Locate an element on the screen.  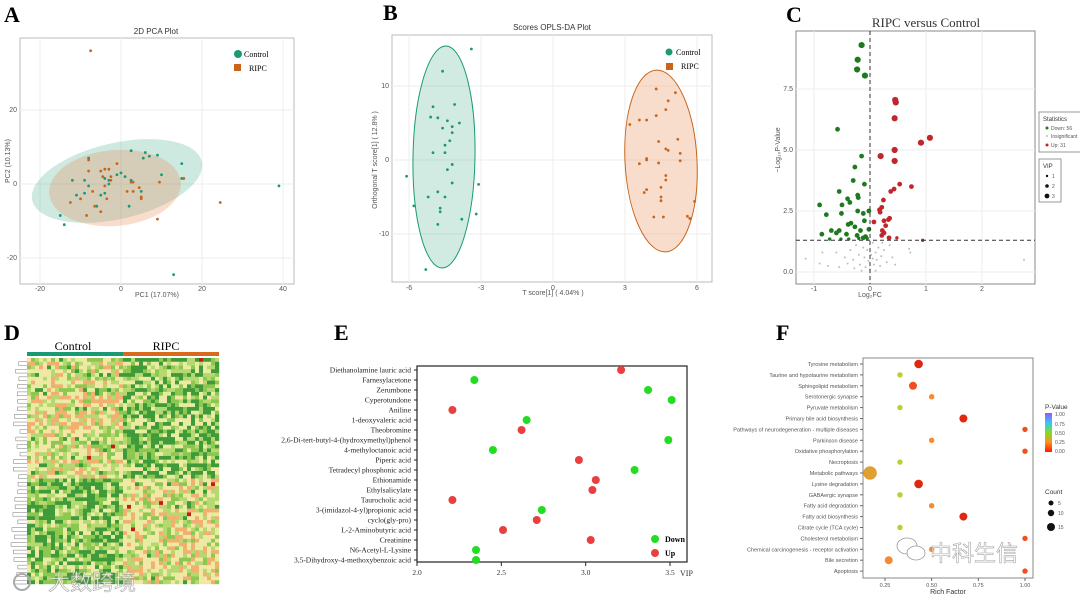
pca-point-ripc is located at coordinates (133, 182).